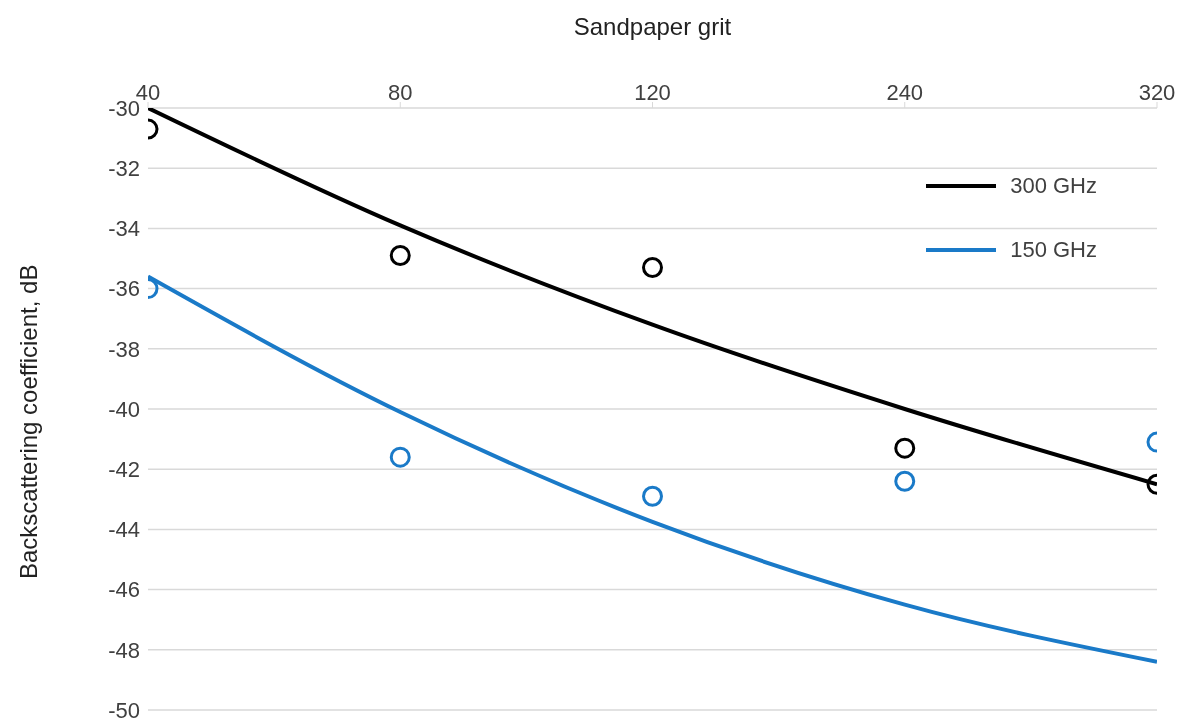  Describe the element at coordinates (124, 590) in the screenshot. I see `y-tick-label: -46` at that location.